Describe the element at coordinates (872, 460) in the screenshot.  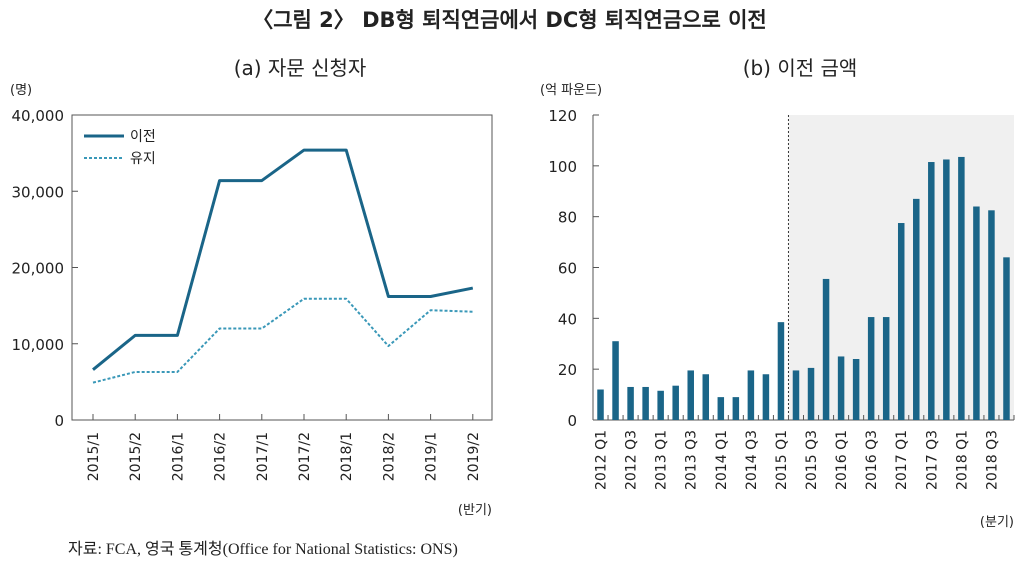
I see `x-tick-label: 2016 Q3` at that location.